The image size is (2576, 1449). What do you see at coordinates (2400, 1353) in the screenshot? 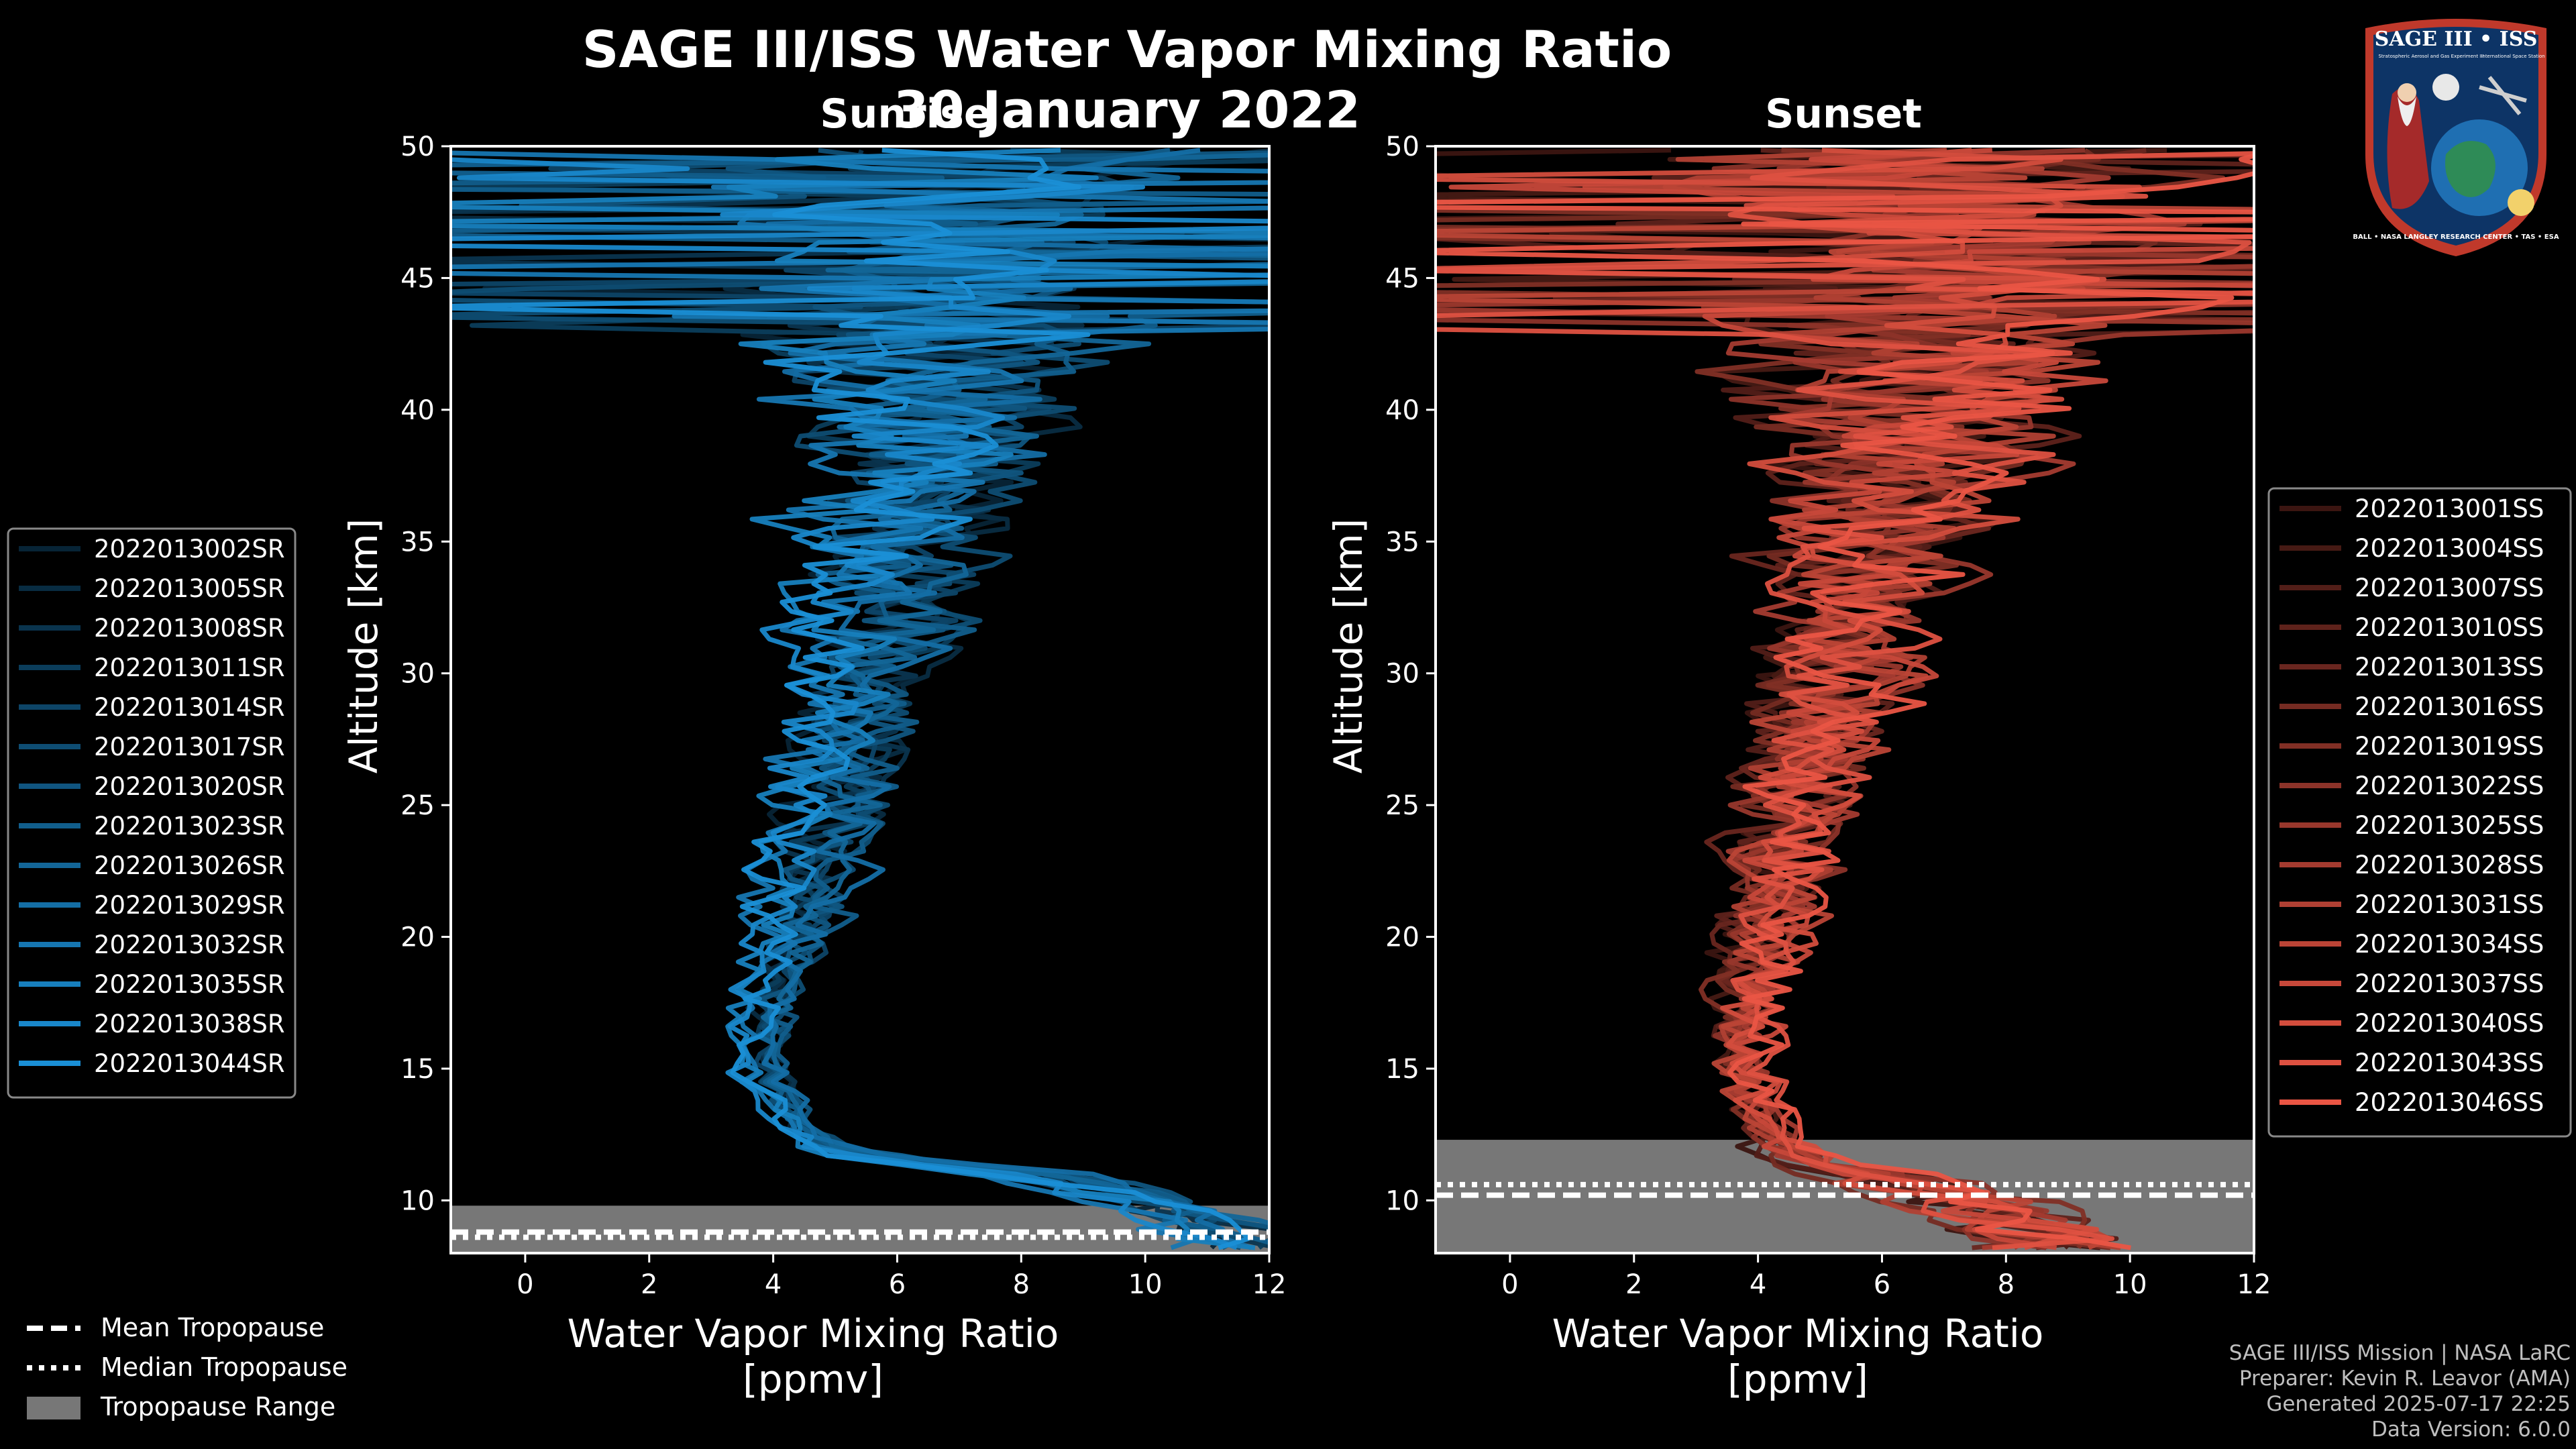
I see `credits-mission: SAGE III/ISS Mission | NASA LaRC` at bounding box center [2400, 1353].